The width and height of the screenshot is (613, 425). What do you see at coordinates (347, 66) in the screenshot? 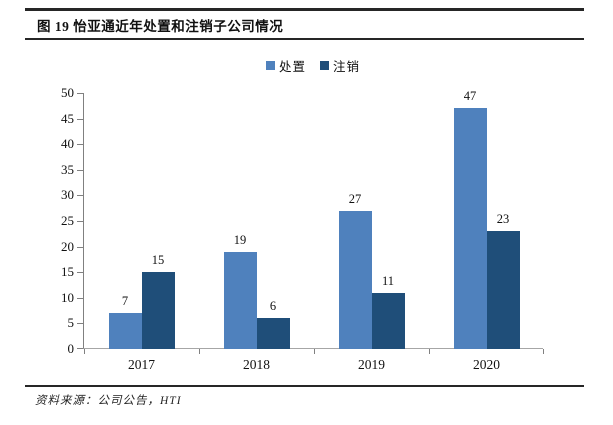
I see `legend-label: 注销` at bounding box center [347, 66].